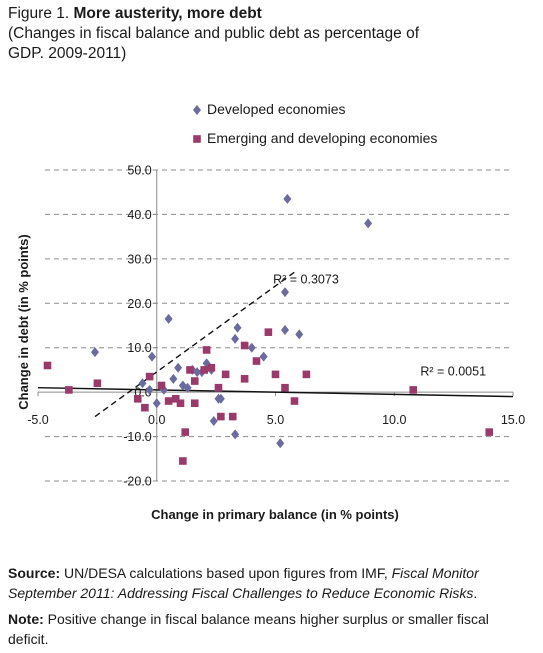 Image resolution: width=543 pixels, height=653 pixels. Describe the element at coordinates (38, 420) in the screenshot. I see `x-tick-label: -5.0` at that location.